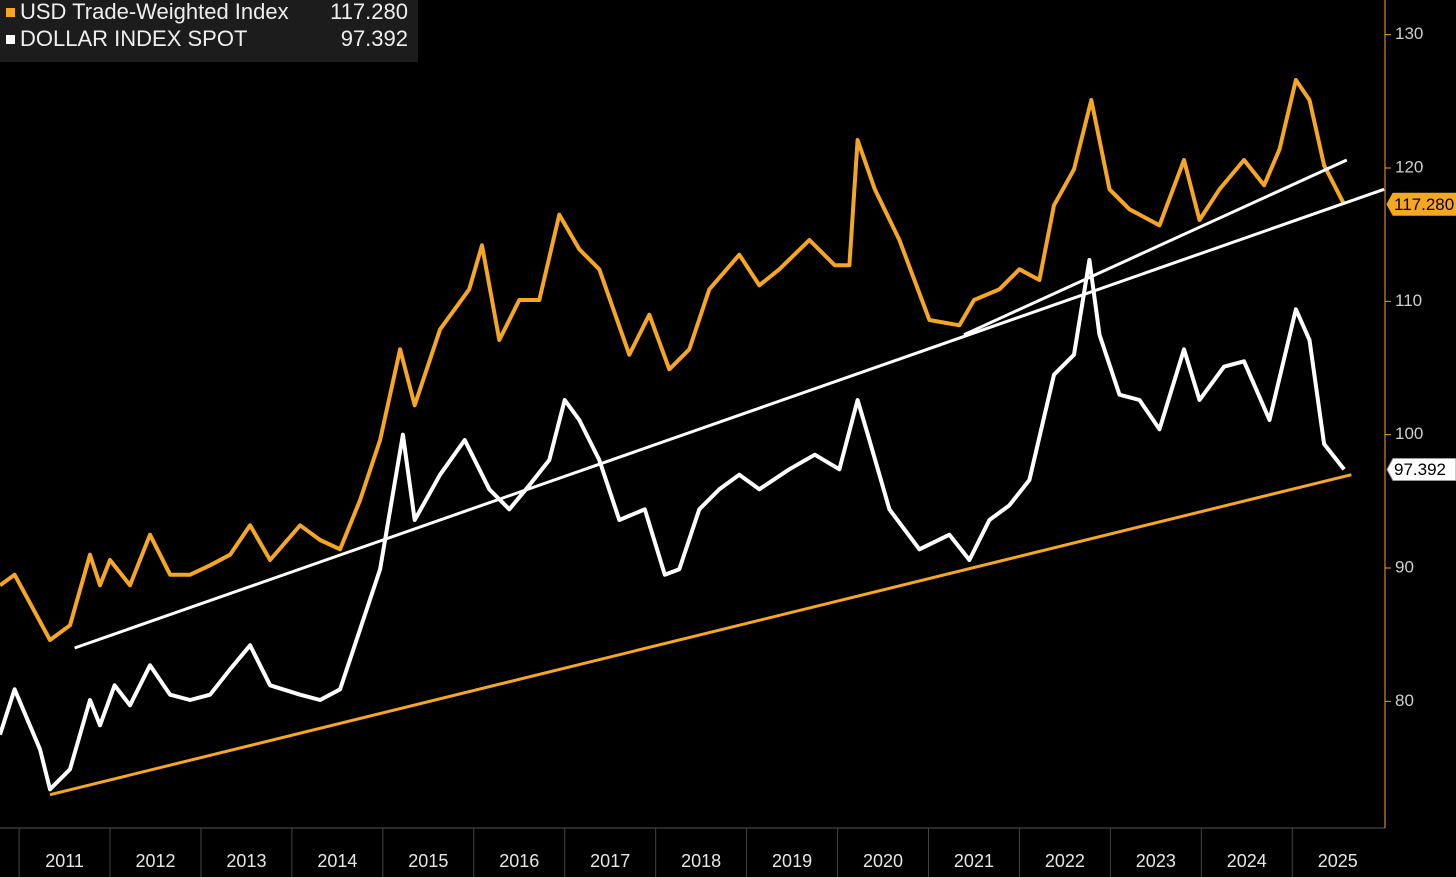 Image resolution: width=1456 pixels, height=877 pixels. What do you see at coordinates (1409, 433) in the screenshot?
I see `y-tick-label: 100` at bounding box center [1409, 433].